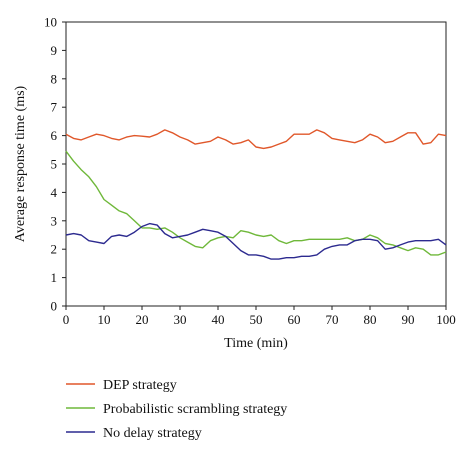 This screenshot has height=458, width=474. Describe the element at coordinates (218, 319) in the screenshot. I see `x-tick-label: 40` at that location.